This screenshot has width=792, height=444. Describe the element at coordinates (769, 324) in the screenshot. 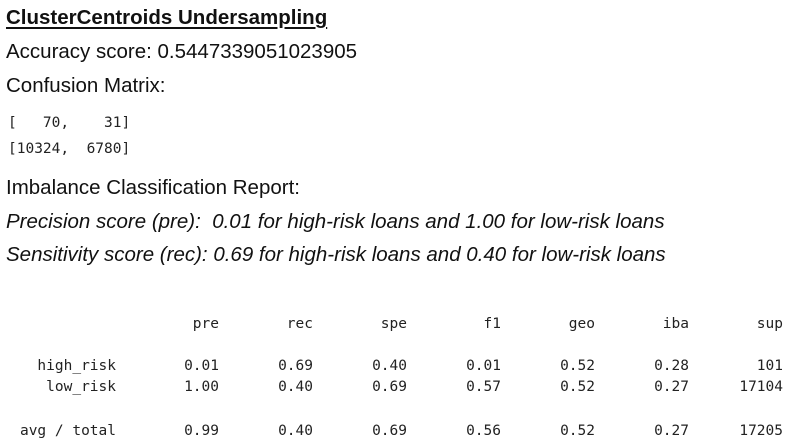

I see `report-header-sup: sup` at that location.